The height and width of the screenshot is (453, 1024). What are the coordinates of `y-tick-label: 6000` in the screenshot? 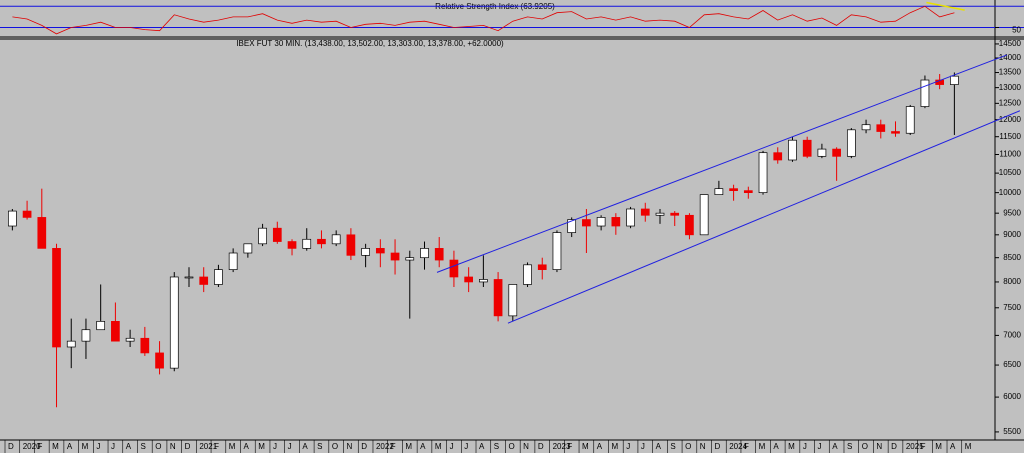 It's located at (1012, 396).